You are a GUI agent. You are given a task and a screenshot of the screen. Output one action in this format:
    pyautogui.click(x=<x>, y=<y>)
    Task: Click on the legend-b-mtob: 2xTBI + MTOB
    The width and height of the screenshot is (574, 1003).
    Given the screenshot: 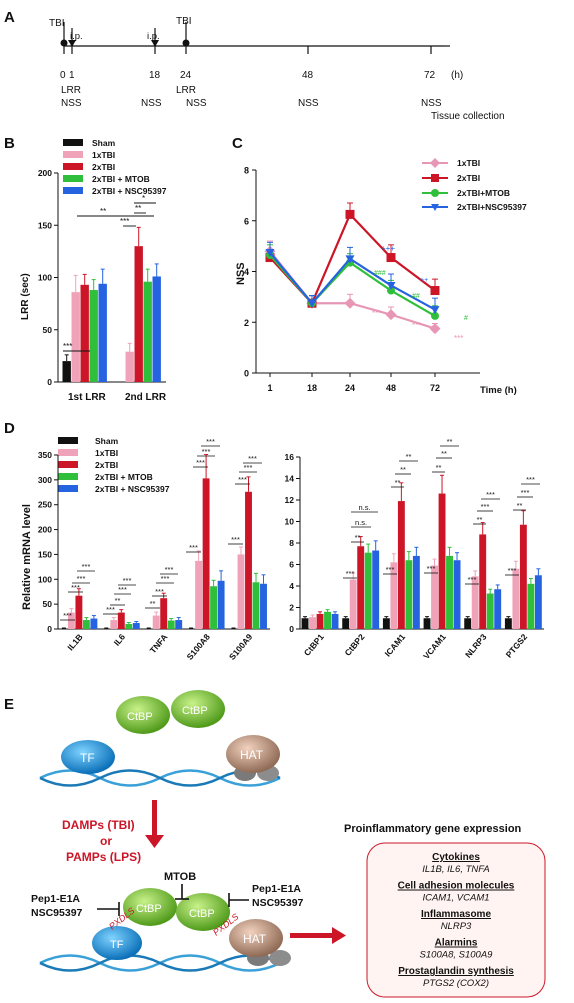 What is the action you would take?
    pyautogui.click(x=121, y=179)
    